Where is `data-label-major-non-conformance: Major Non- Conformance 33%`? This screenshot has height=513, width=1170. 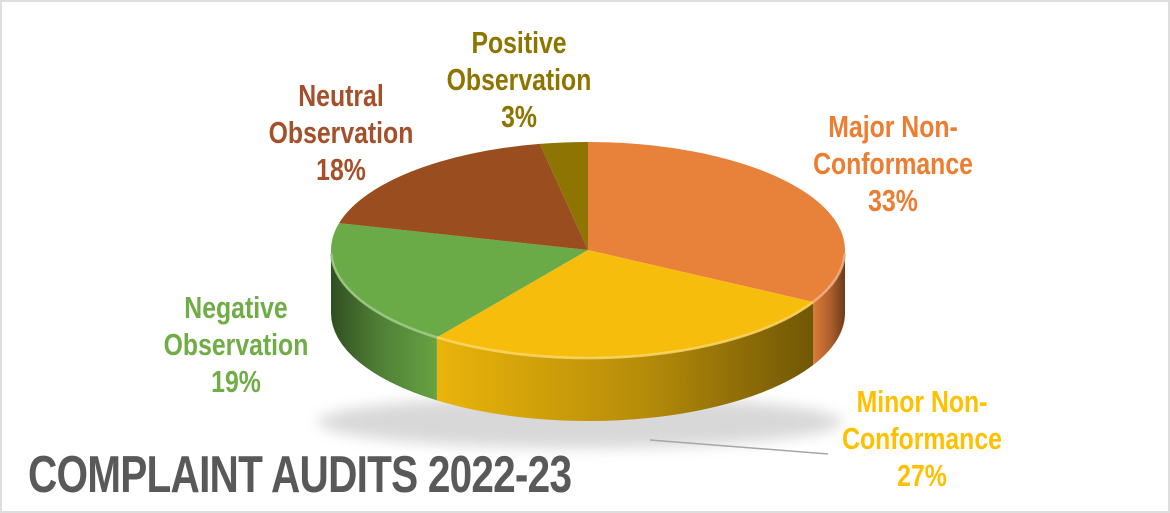 data-label-major-non-conformance: Major Non- Conformance 33% is located at coordinates (893, 163).